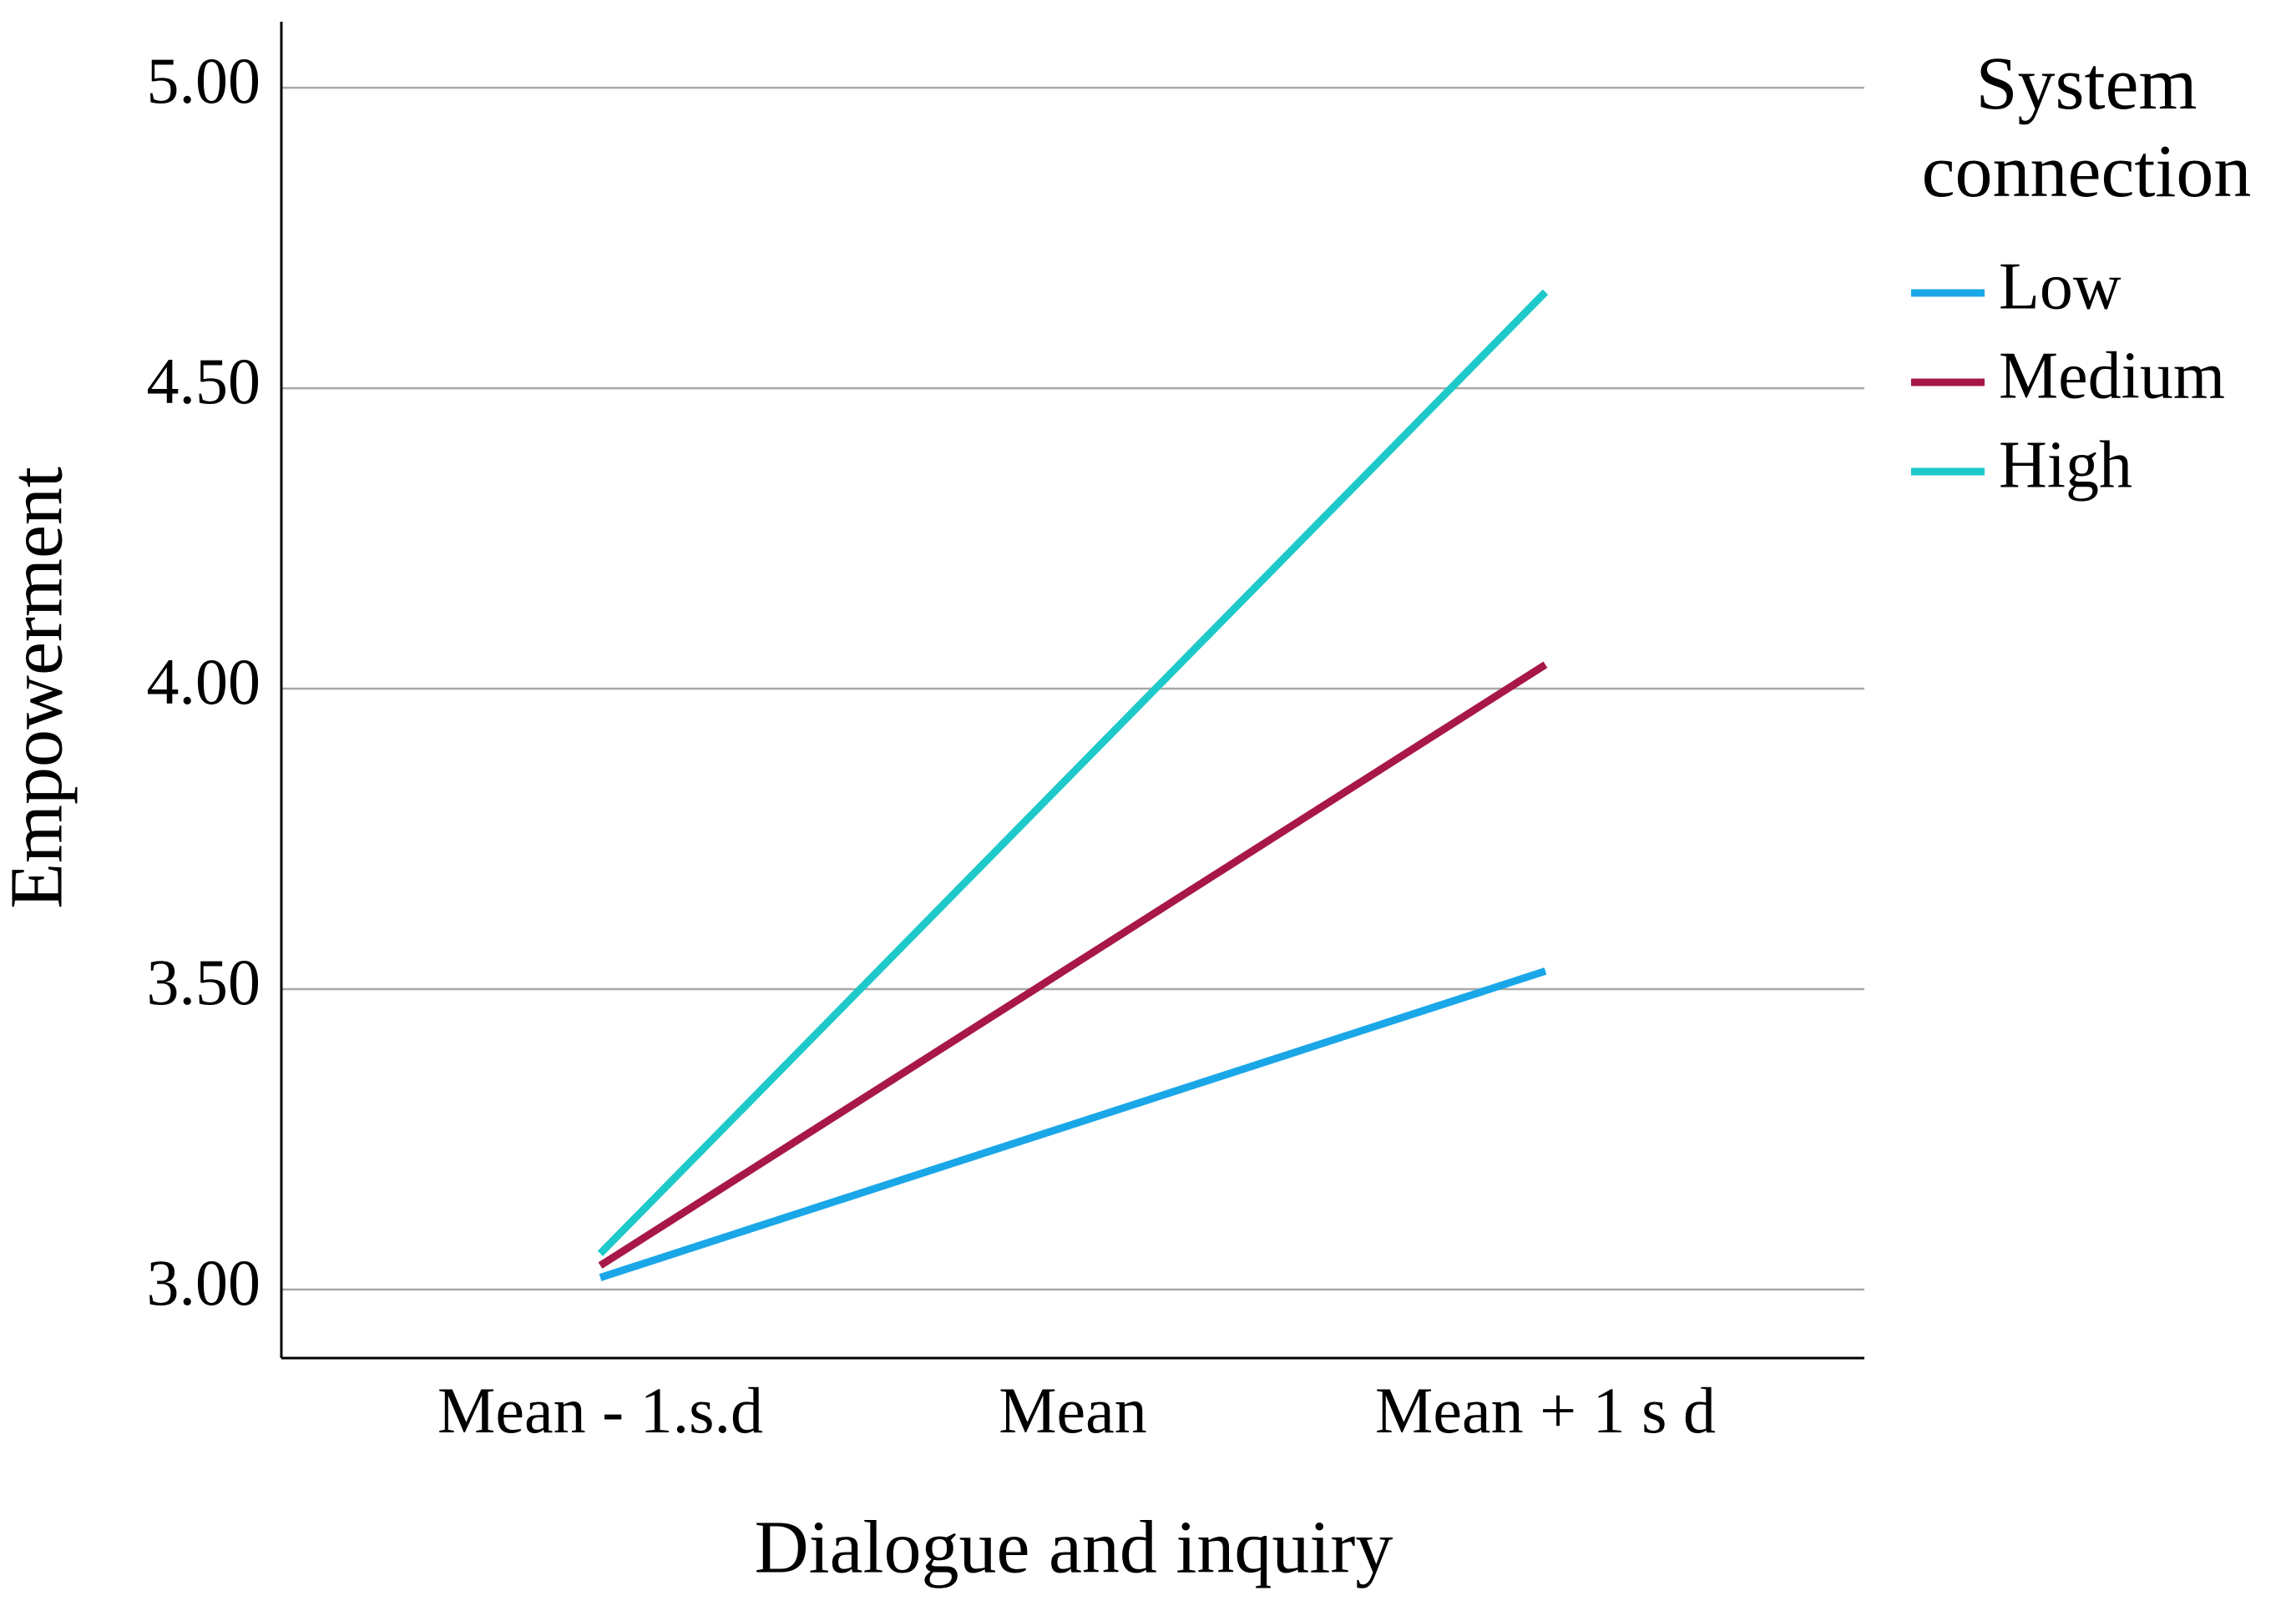 This screenshot has width=2296, height=1621. Describe the element at coordinates (204, 681) in the screenshot. I see `y-tick-label: 4.00` at that location.